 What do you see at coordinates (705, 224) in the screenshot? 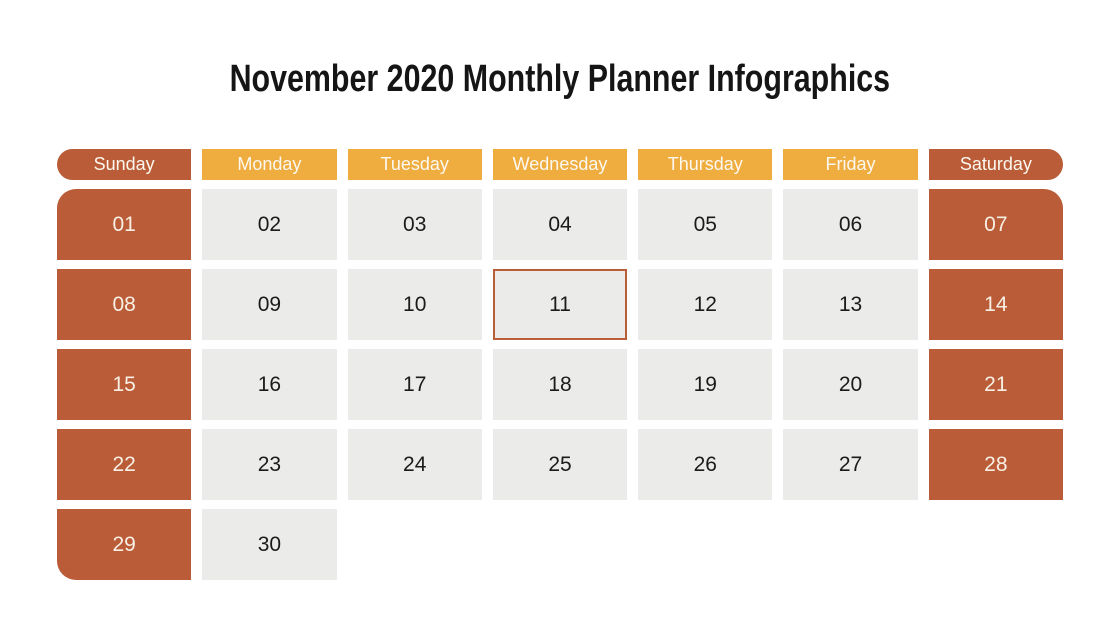
I see `day-cell-05: 05` at bounding box center [705, 224].